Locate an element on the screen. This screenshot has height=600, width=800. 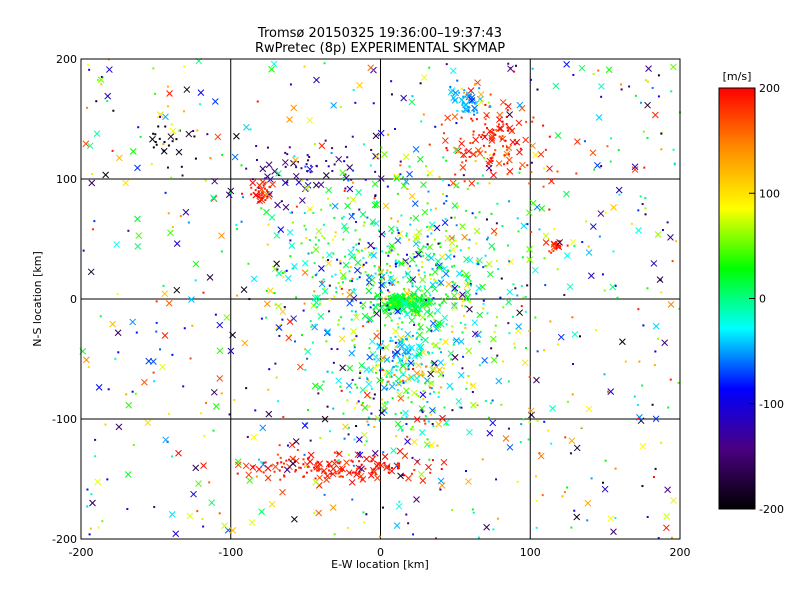
x-tick-label: 100 is located at coordinates (530, 552).